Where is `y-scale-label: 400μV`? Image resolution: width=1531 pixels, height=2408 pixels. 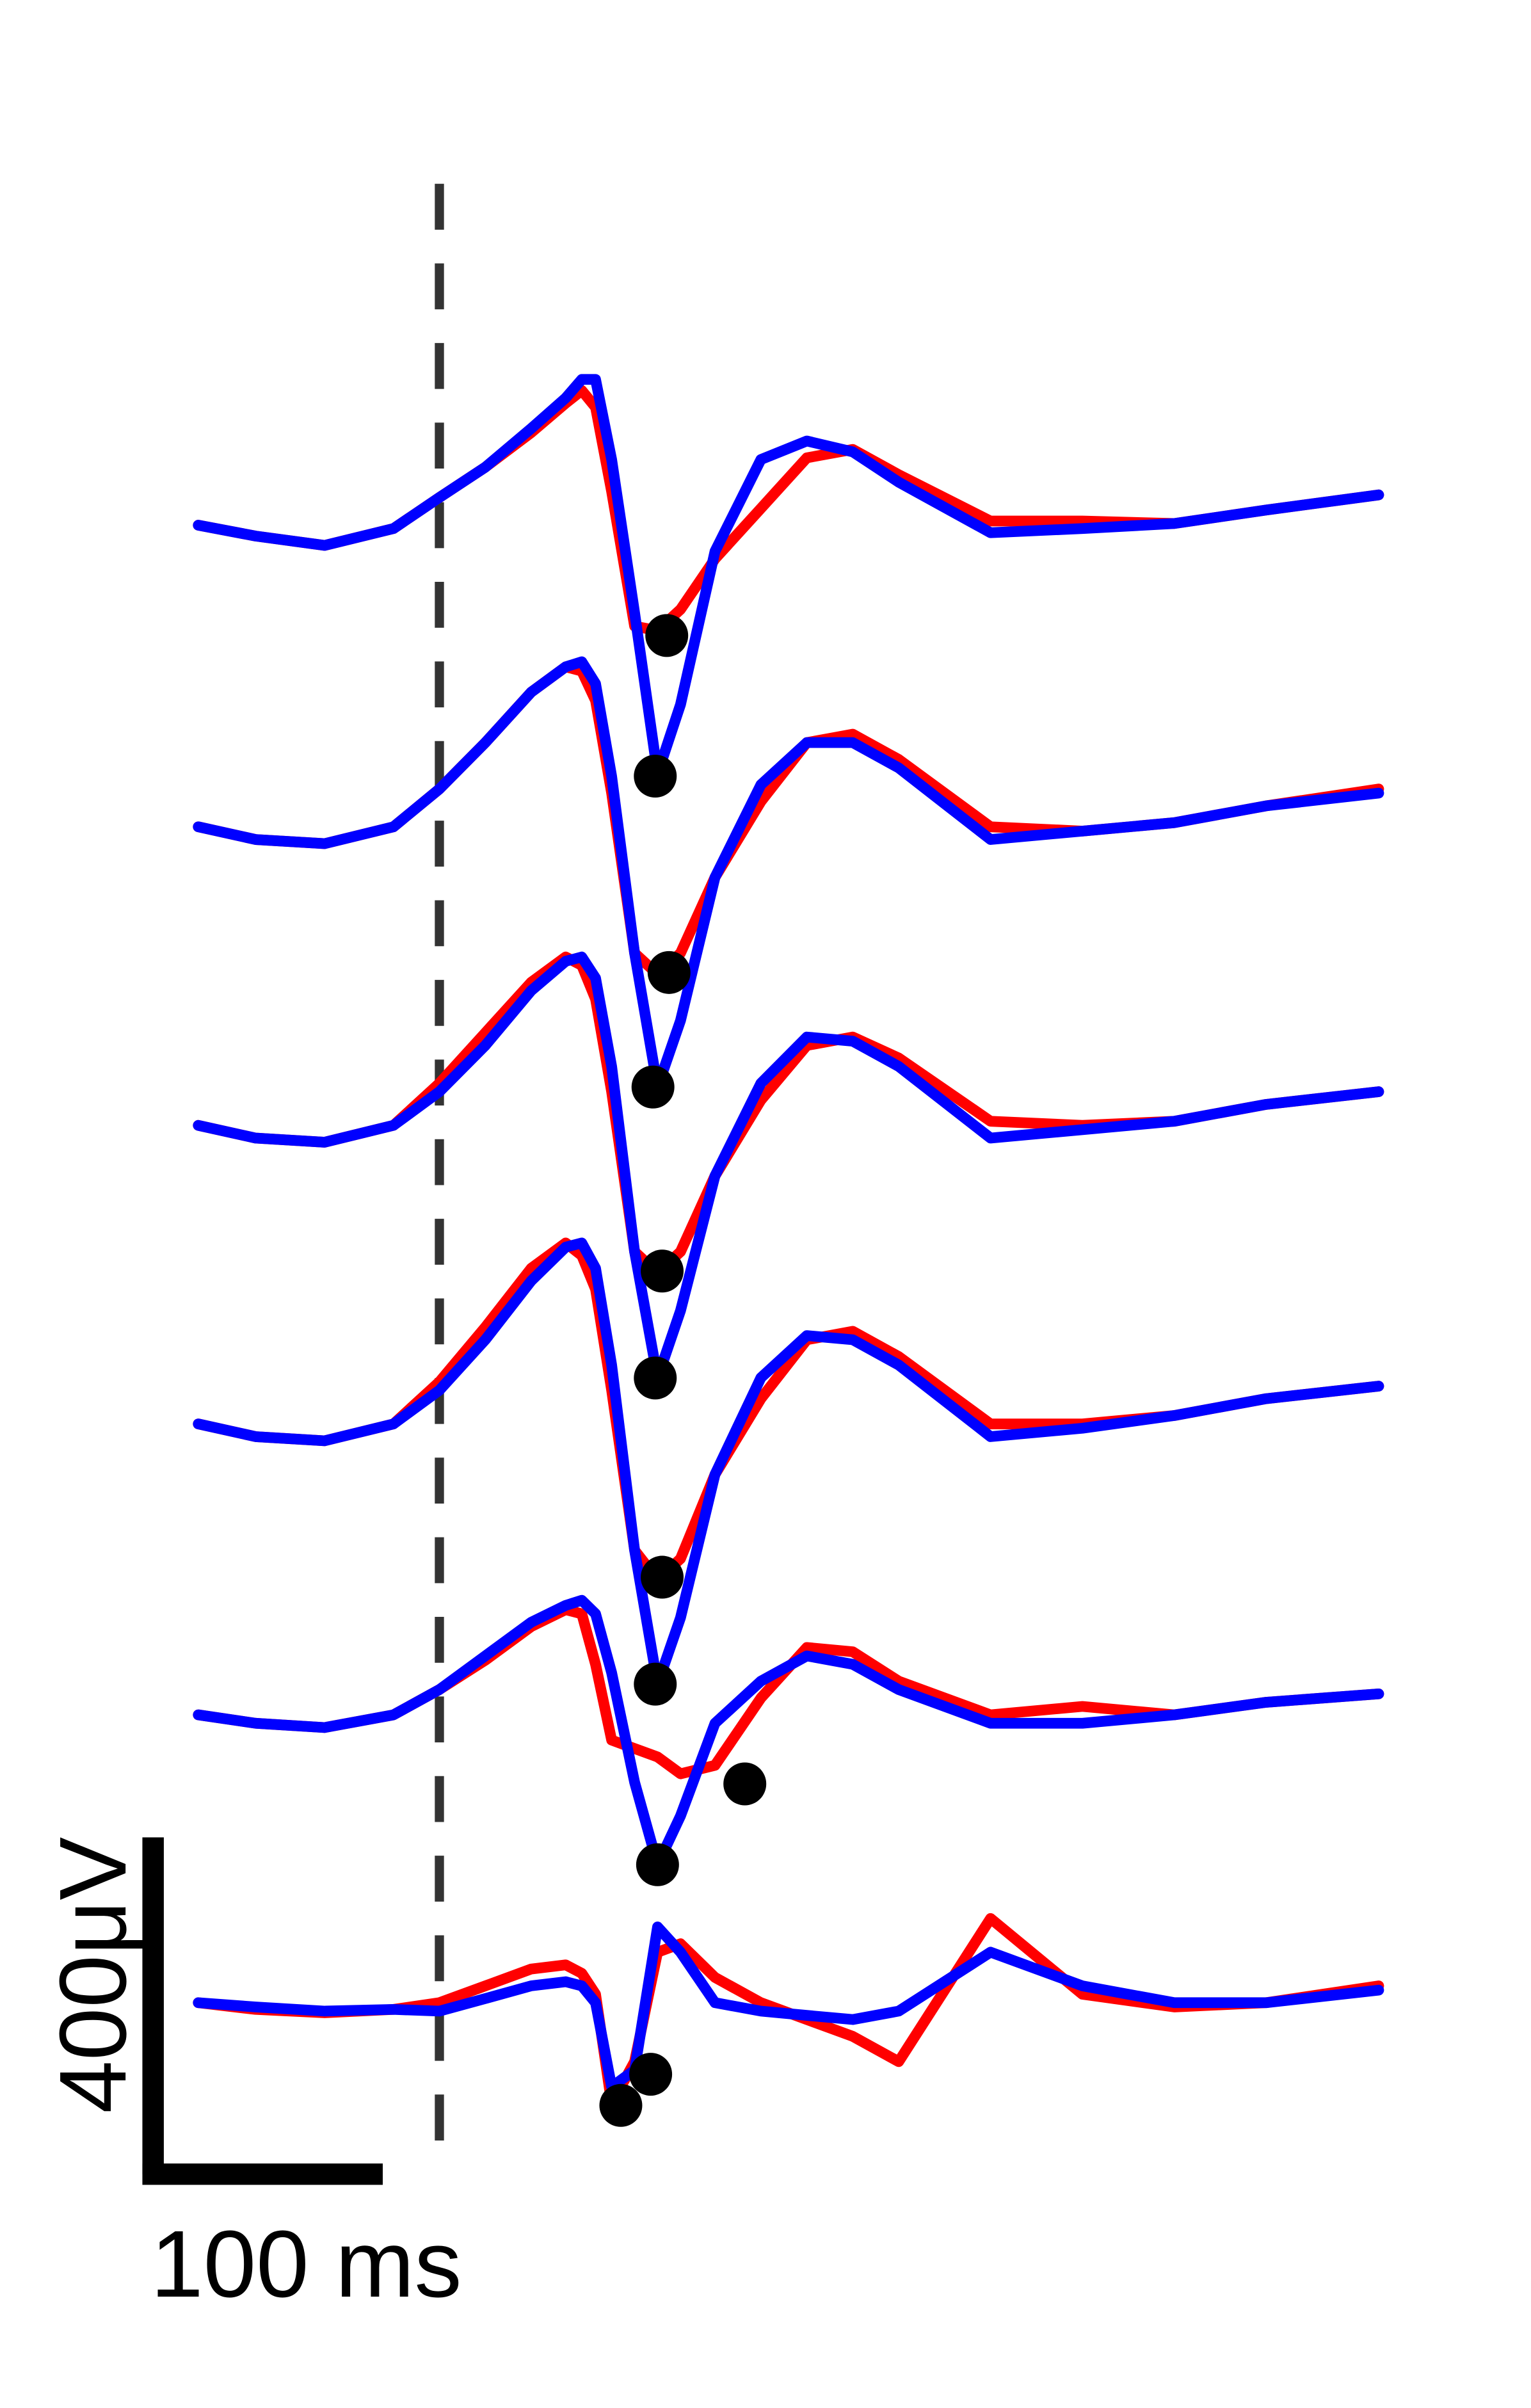
y-scale-label: 400μV is located at coordinates (93, 1975).